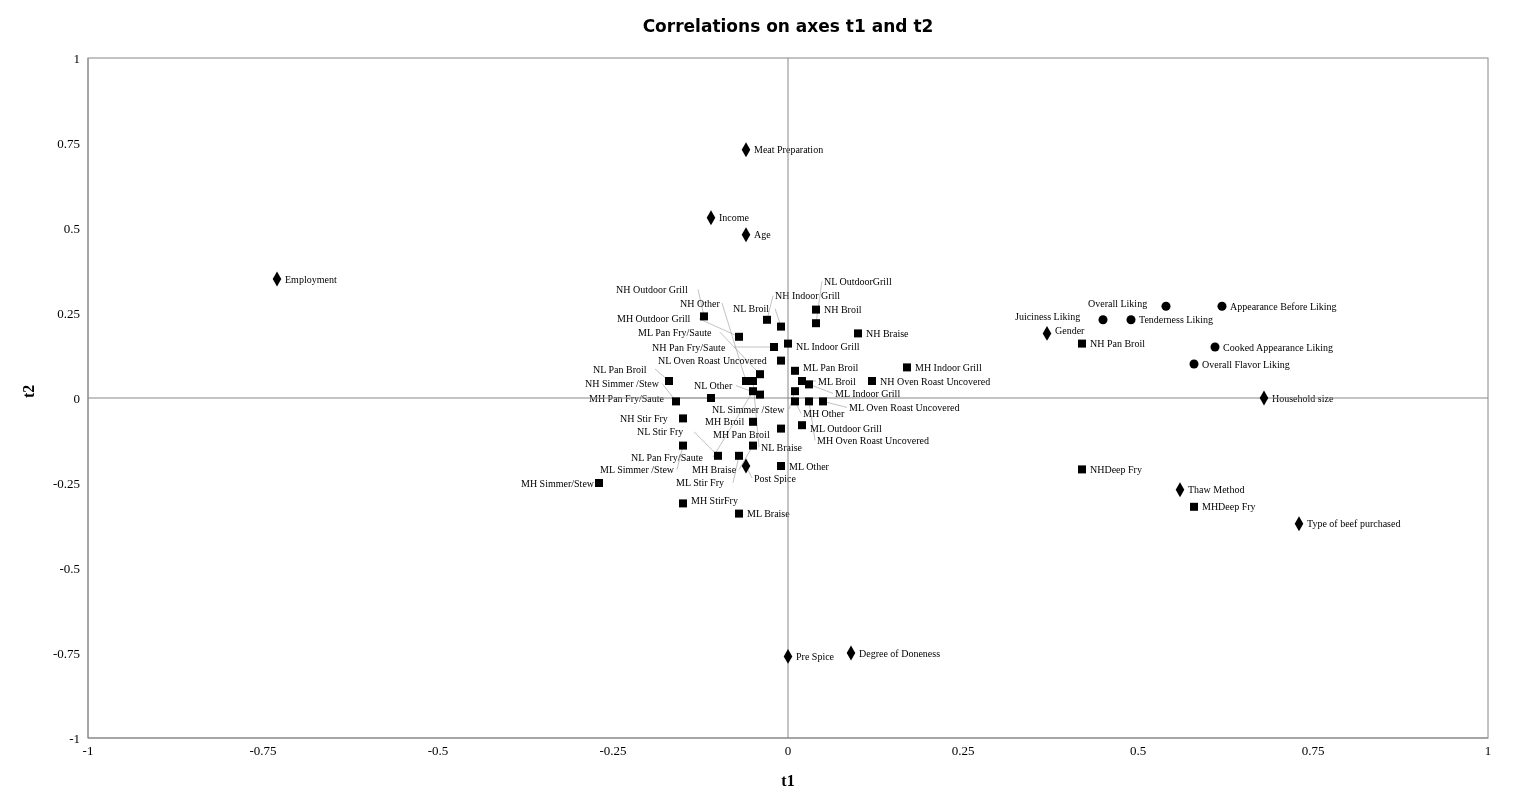 This screenshot has height=806, width=1518. I want to click on x-tick-label: 0, so click(788, 751).